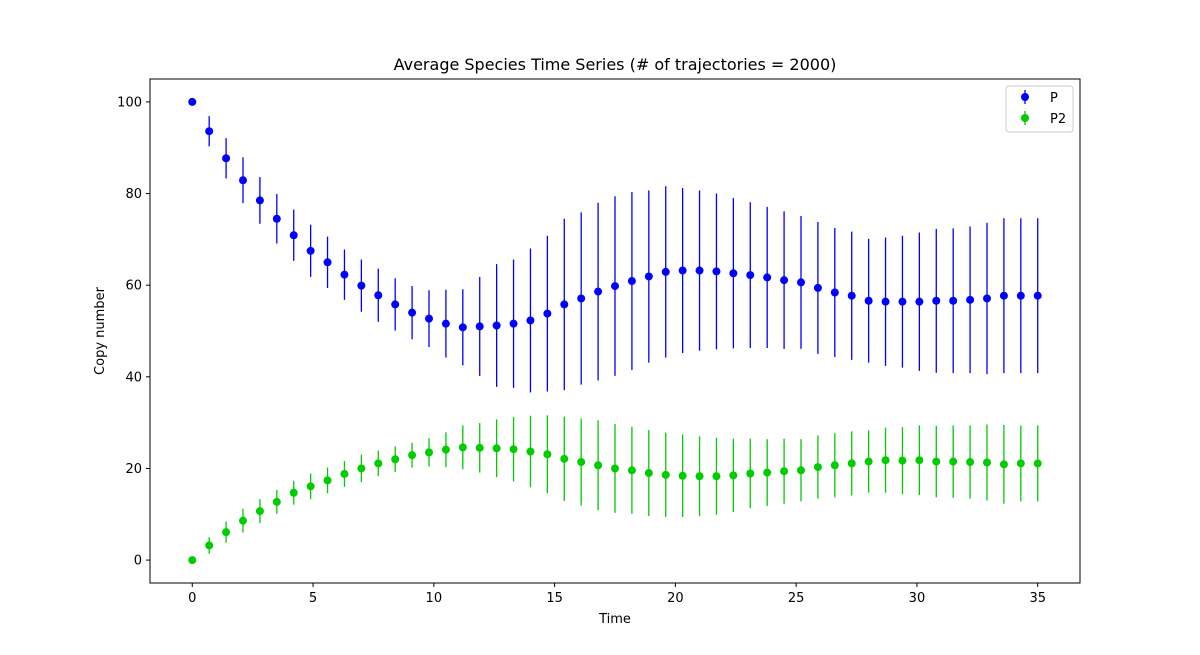 This screenshot has height=655, width=1200. What do you see at coordinates (1054, 98) in the screenshot?
I see `legend-p-label: P` at bounding box center [1054, 98].